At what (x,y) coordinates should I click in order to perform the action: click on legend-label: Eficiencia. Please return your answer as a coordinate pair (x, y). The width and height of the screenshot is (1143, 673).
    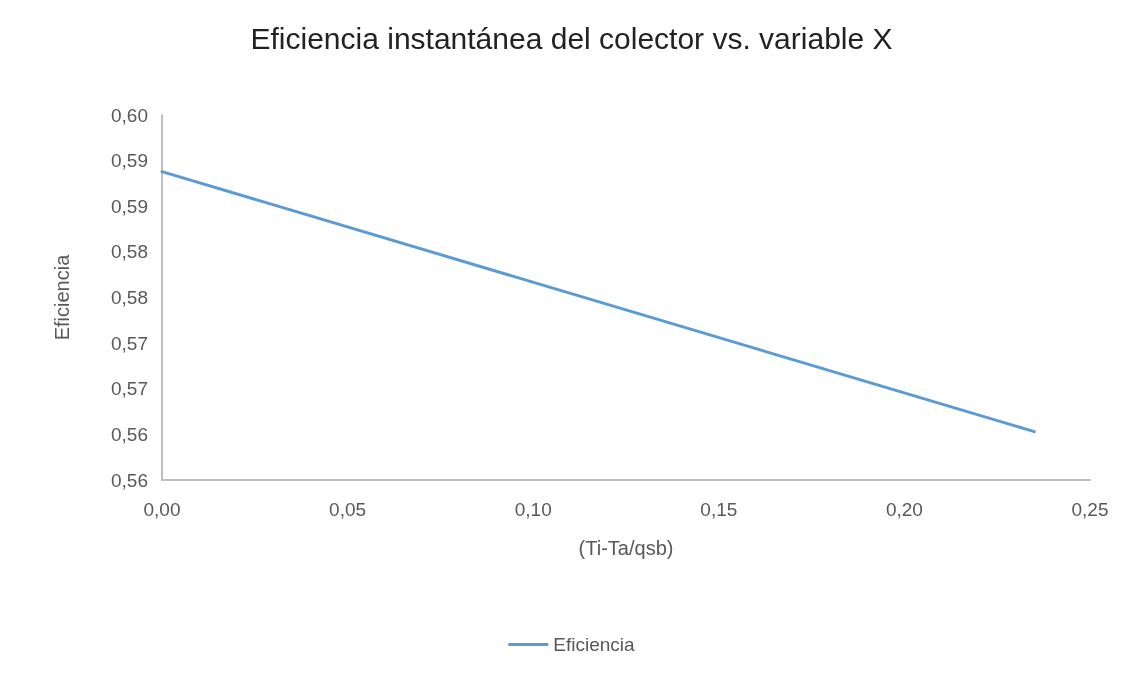
    Looking at the image, I should click on (594, 644).